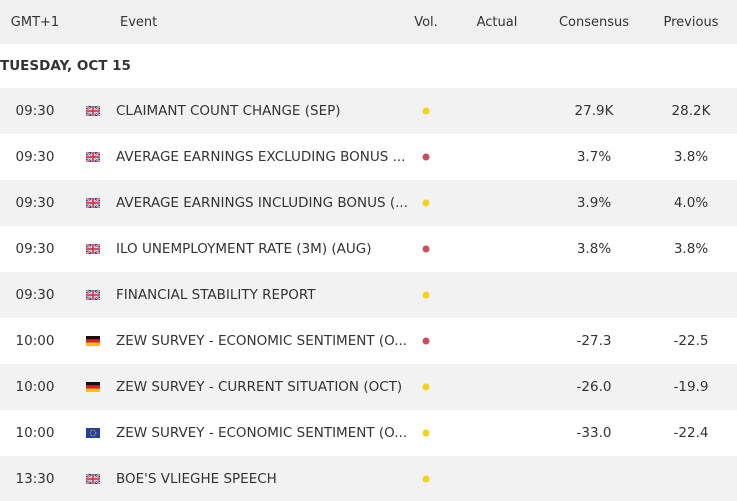 The image size is (737, 501). I want to click on column-header: Actual, so click(497, 22).